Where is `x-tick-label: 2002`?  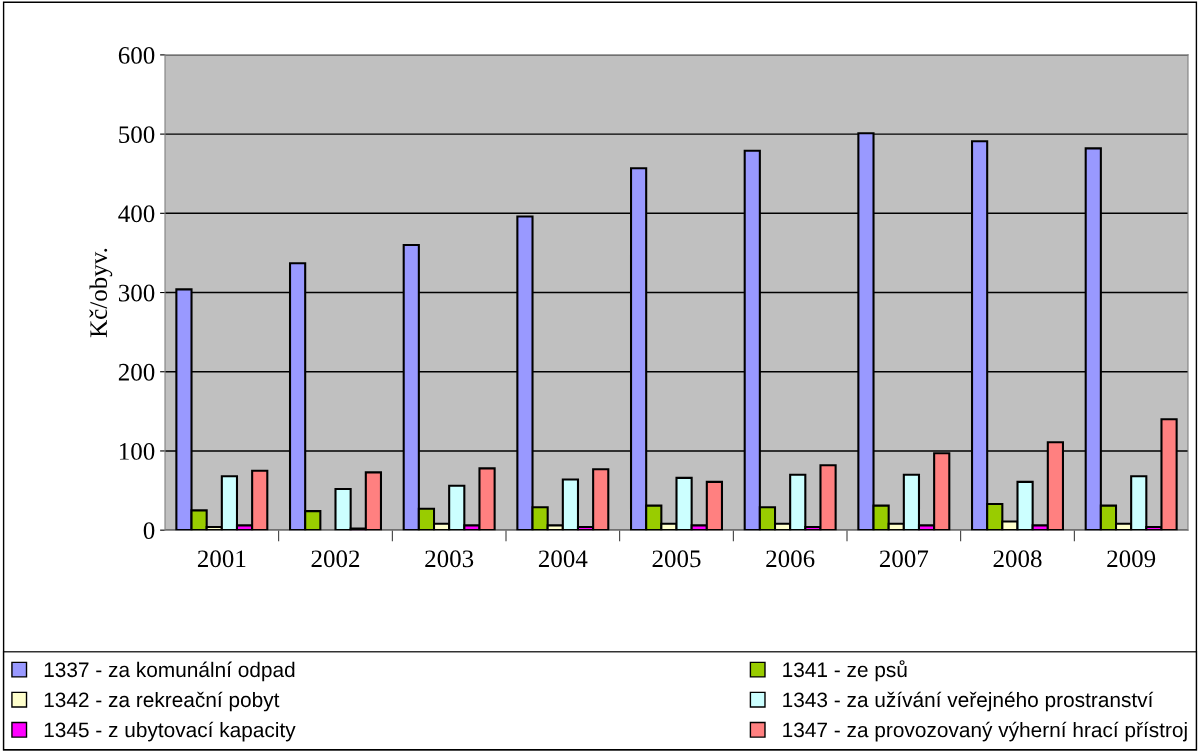
x-tick-label: 2002 is located at coordinates (335, 559).